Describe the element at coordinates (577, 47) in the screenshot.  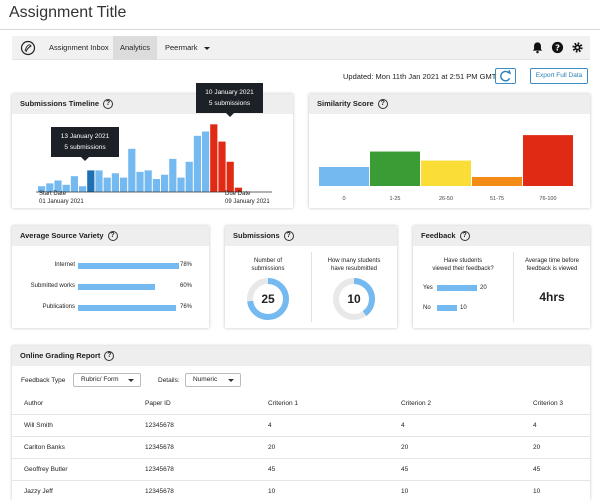
I see `gear-icon` at that location.